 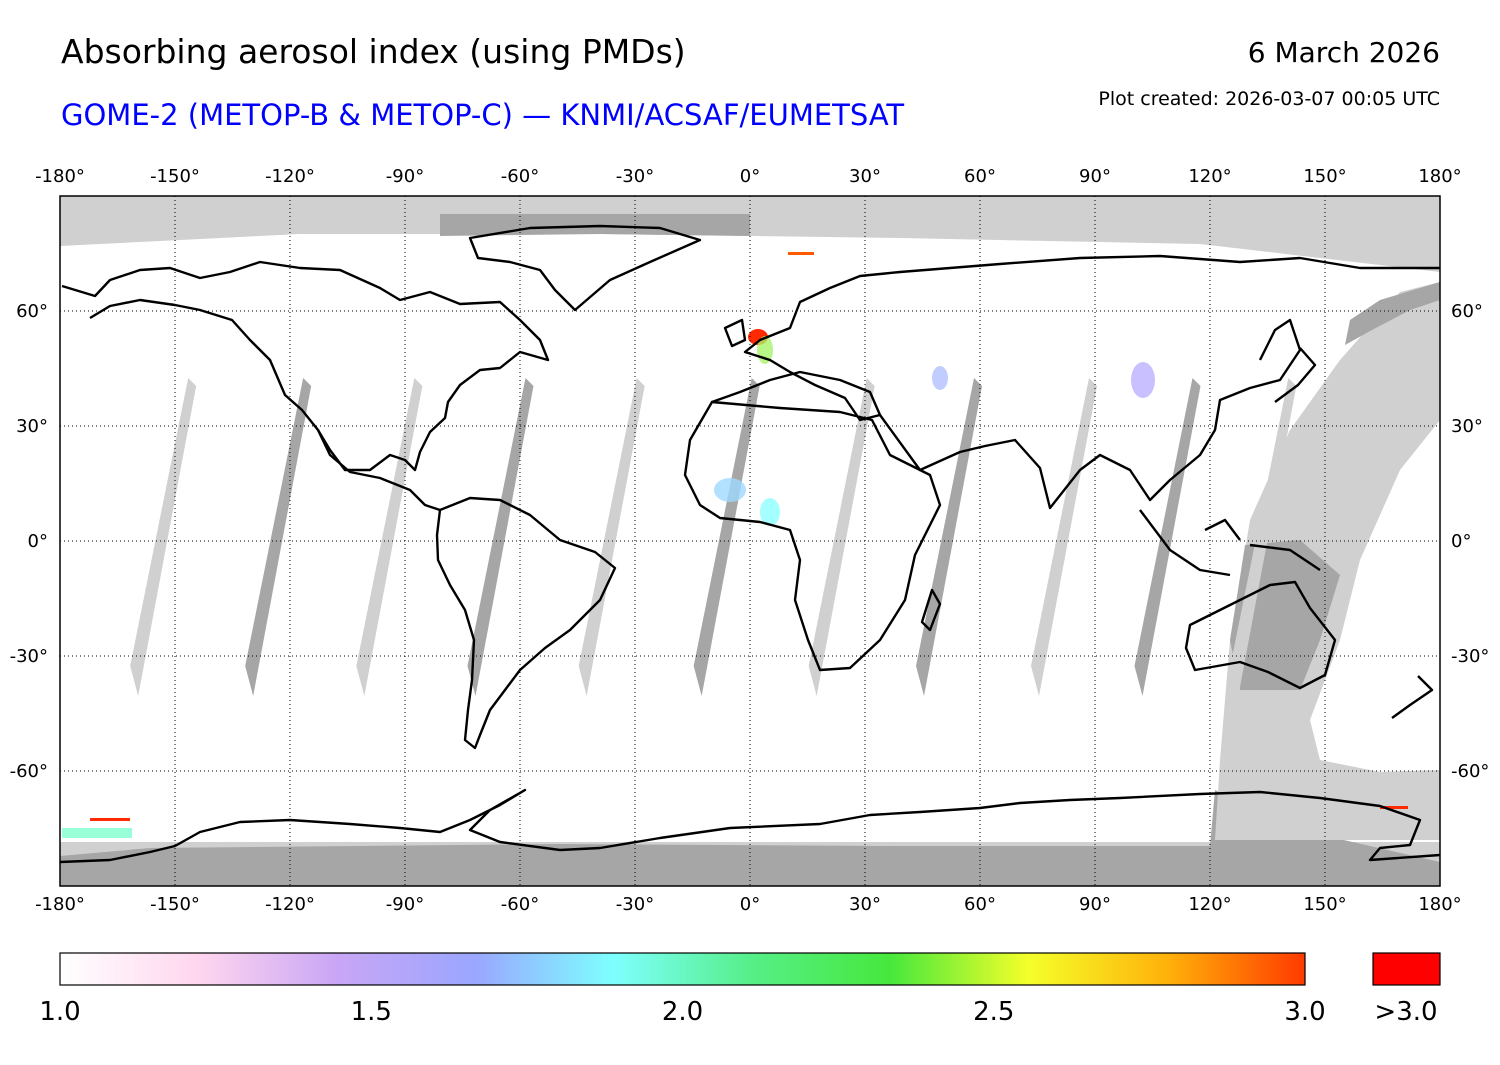 I want to click on aerosol-patch-antarctic-red, so click(x=110, y=819).